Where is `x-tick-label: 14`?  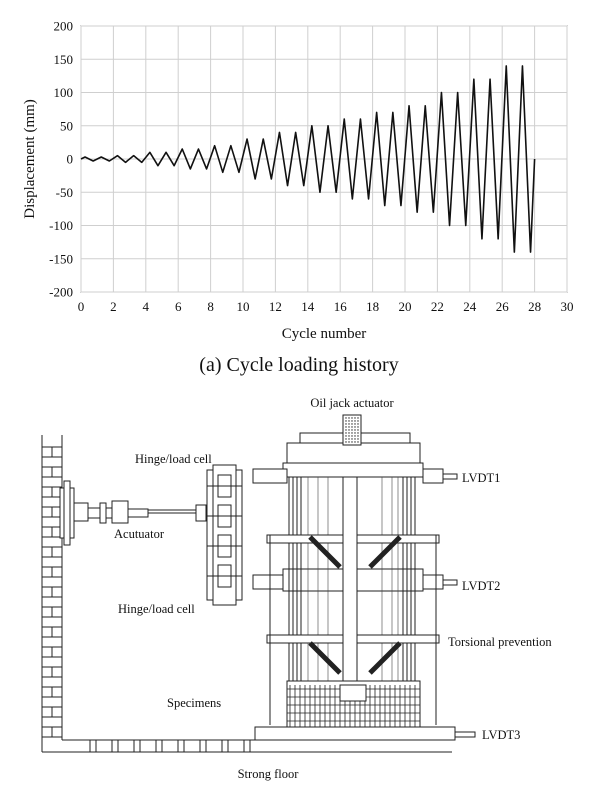
x-tick-label: 14 is located at coordinates (308, 306).